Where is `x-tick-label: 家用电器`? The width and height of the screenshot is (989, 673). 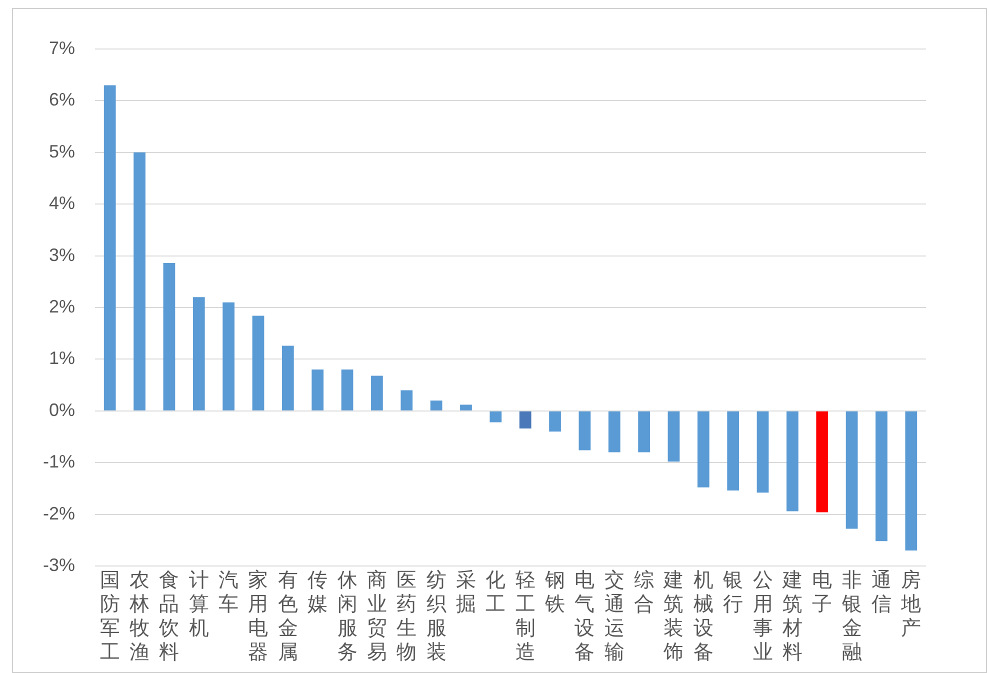
x-tick-label: 家用电器 is located at coordinates (258, 617).